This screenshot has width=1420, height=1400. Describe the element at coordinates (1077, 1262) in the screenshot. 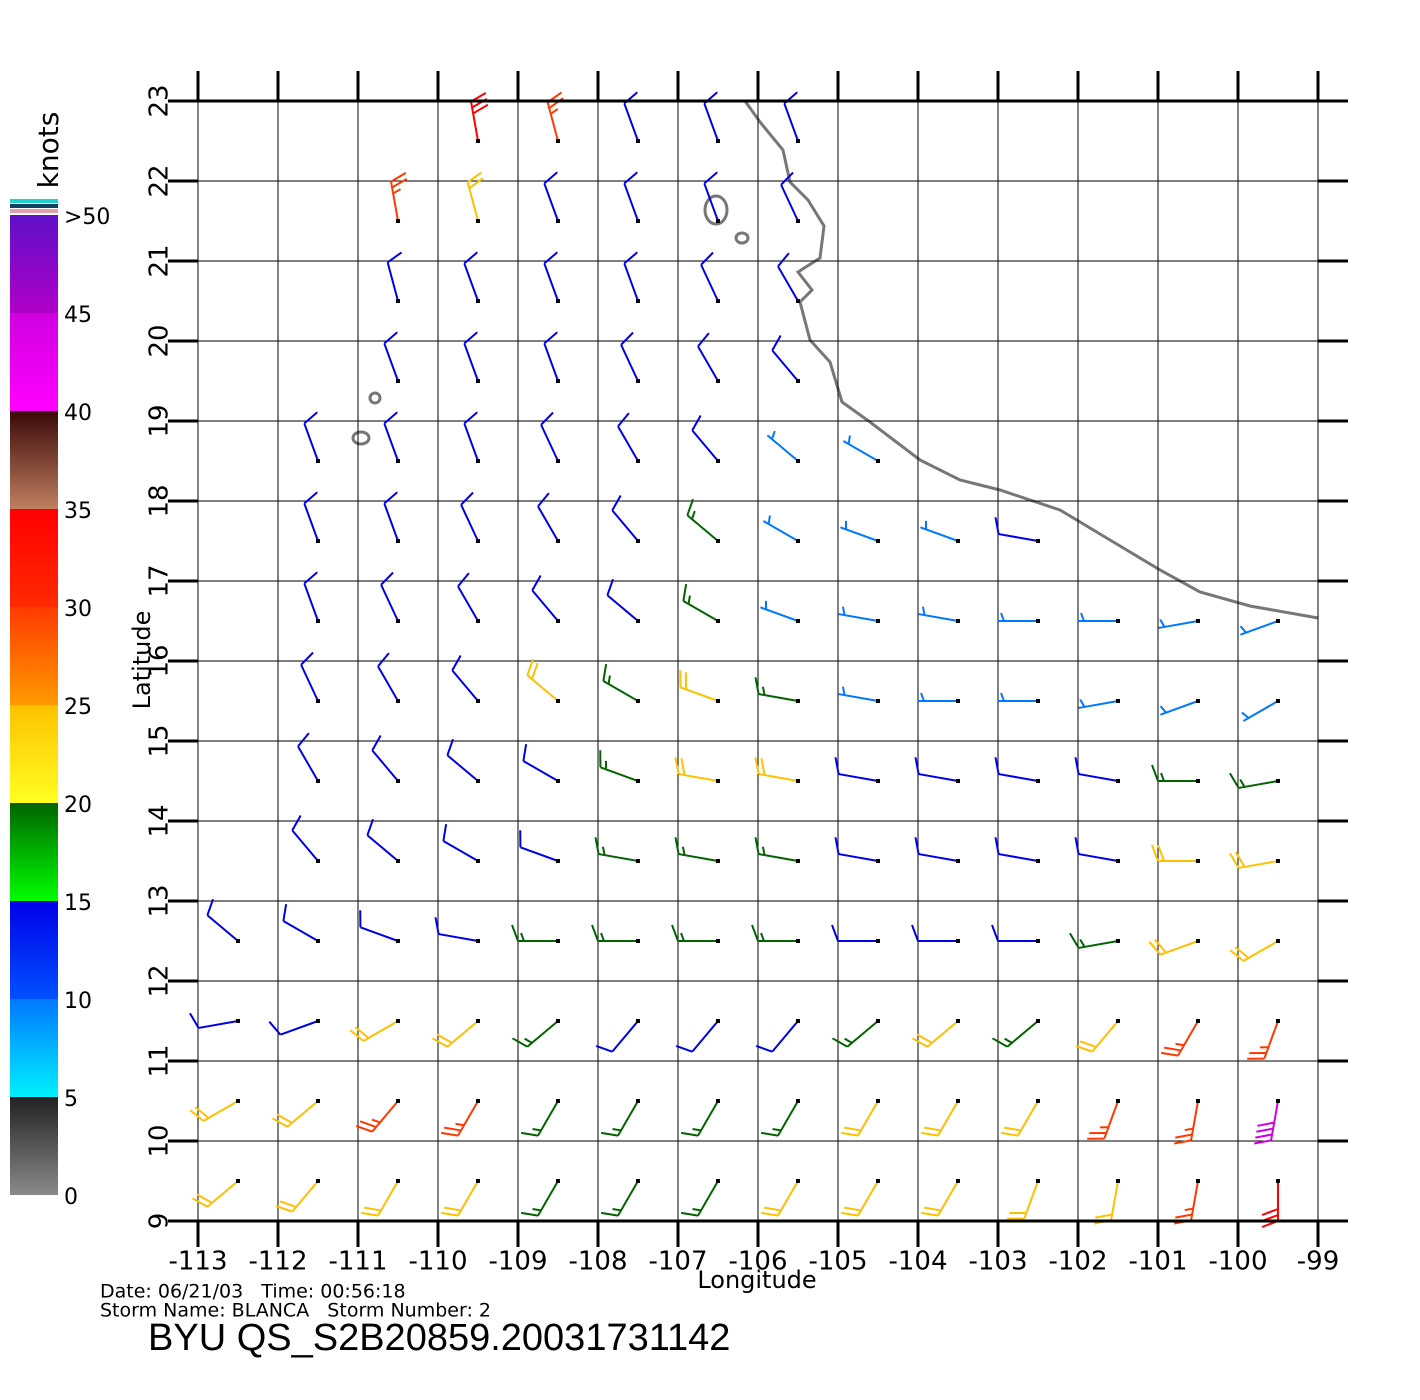

I see `x-tick-label: -102` at that location.